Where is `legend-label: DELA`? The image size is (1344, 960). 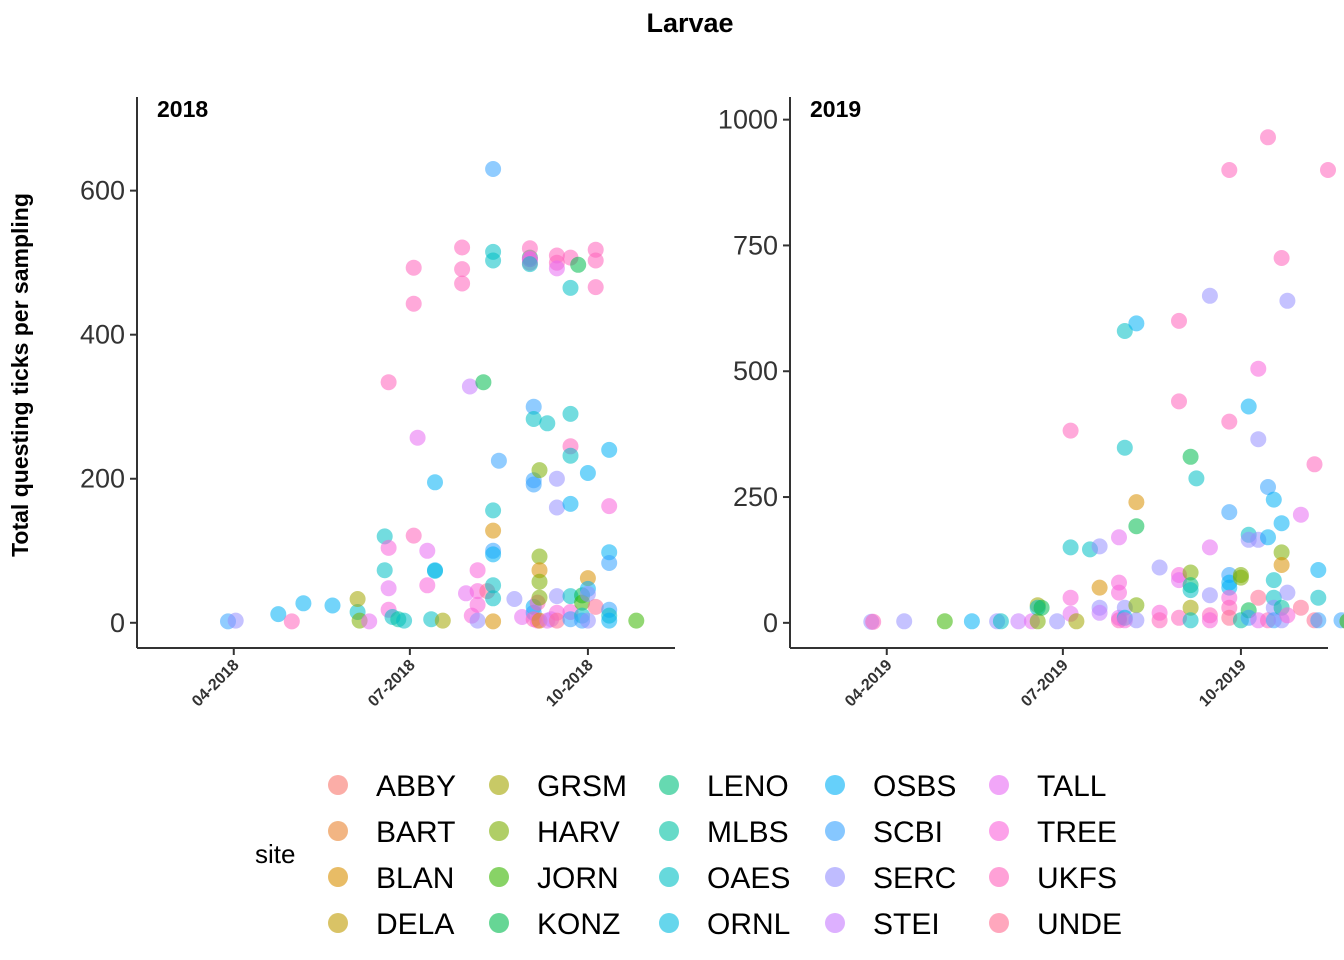
legend-label: DELA is located at coordinates (415, 924).